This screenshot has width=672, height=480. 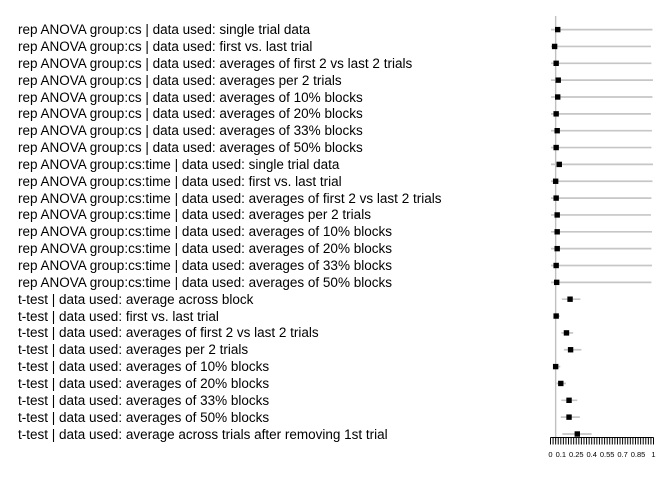 What do you see at coordinates (638, 454) in the screenshot?
I see `x-tick-label: 0.85` at bounding box center [638, 454].